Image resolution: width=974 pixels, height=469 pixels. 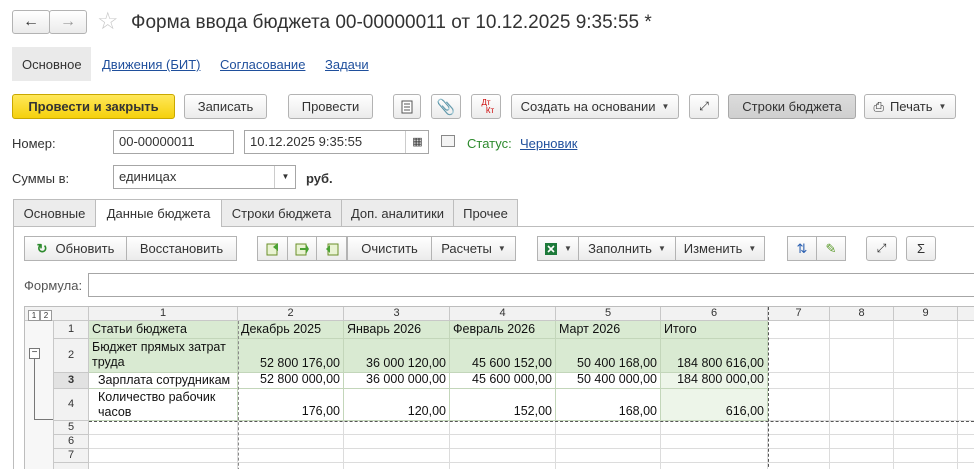 I want to click on column-header, so click(x=966, y=314).